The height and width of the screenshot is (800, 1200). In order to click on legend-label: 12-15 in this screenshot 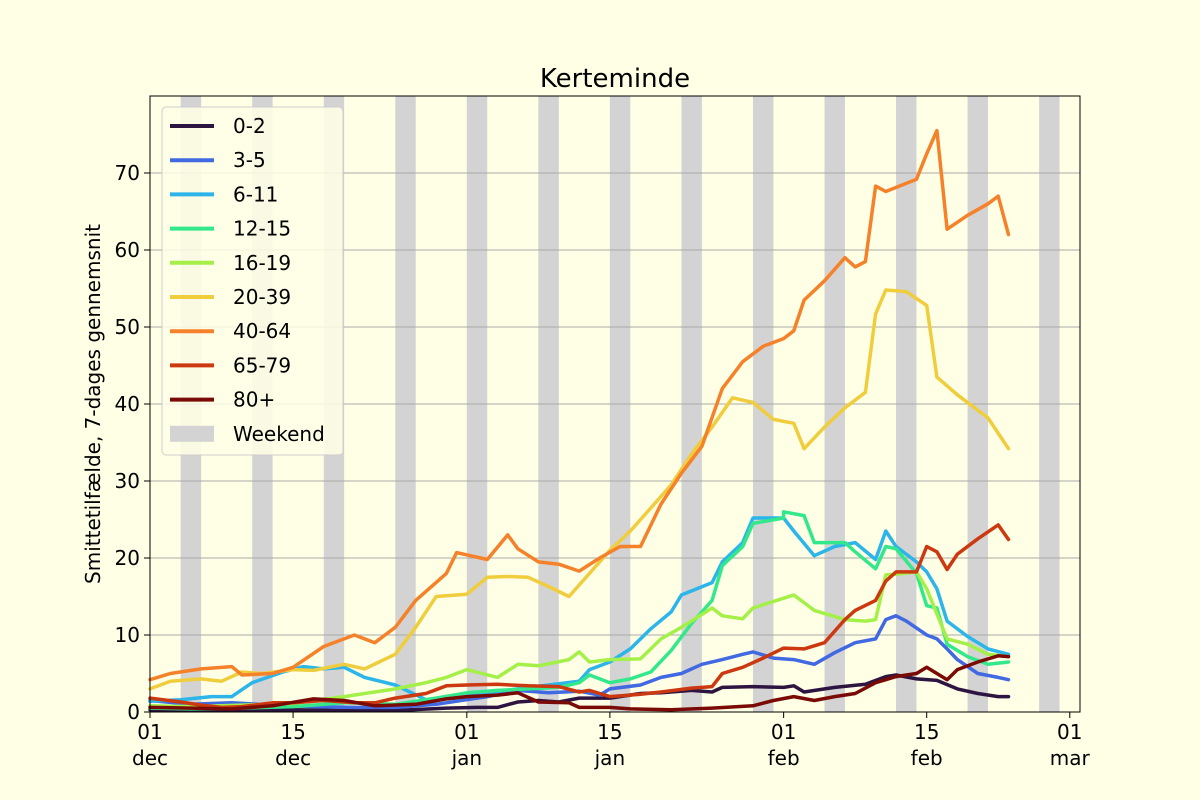, I will do `click(262, 229)`.